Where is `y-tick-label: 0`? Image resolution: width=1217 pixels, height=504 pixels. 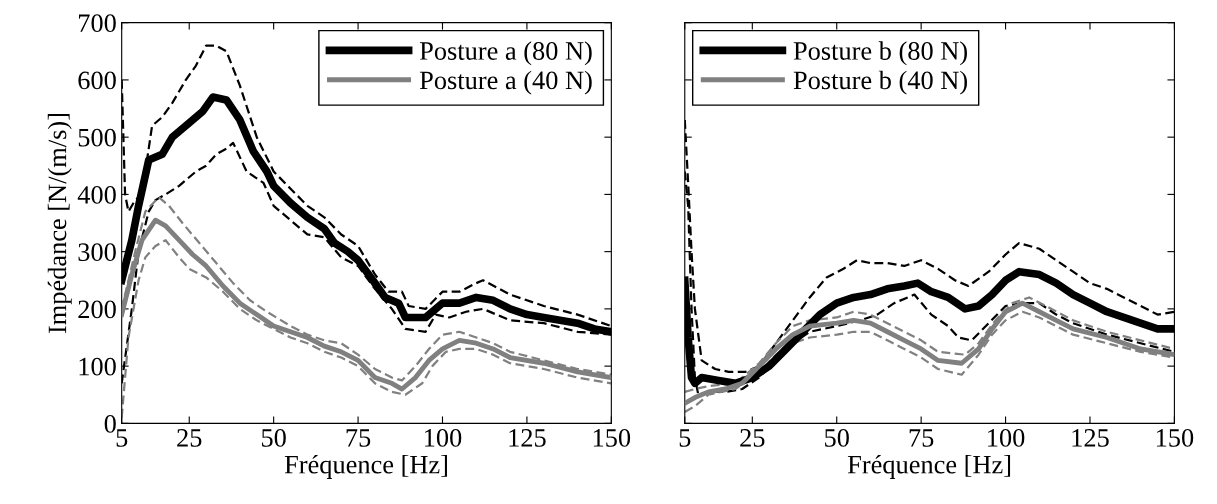
y-tick-label: 0 is located at coordinates (110, 423).